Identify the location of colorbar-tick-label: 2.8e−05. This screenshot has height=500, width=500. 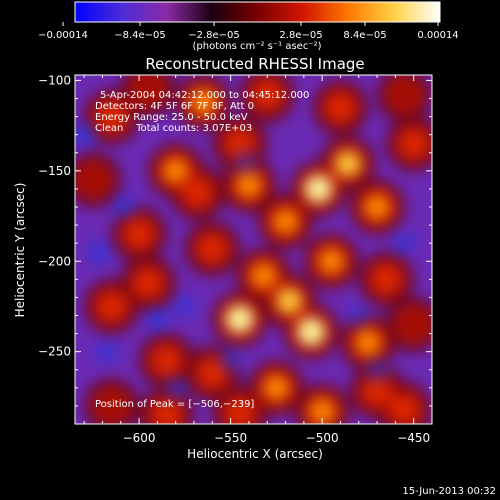
(300, 35).